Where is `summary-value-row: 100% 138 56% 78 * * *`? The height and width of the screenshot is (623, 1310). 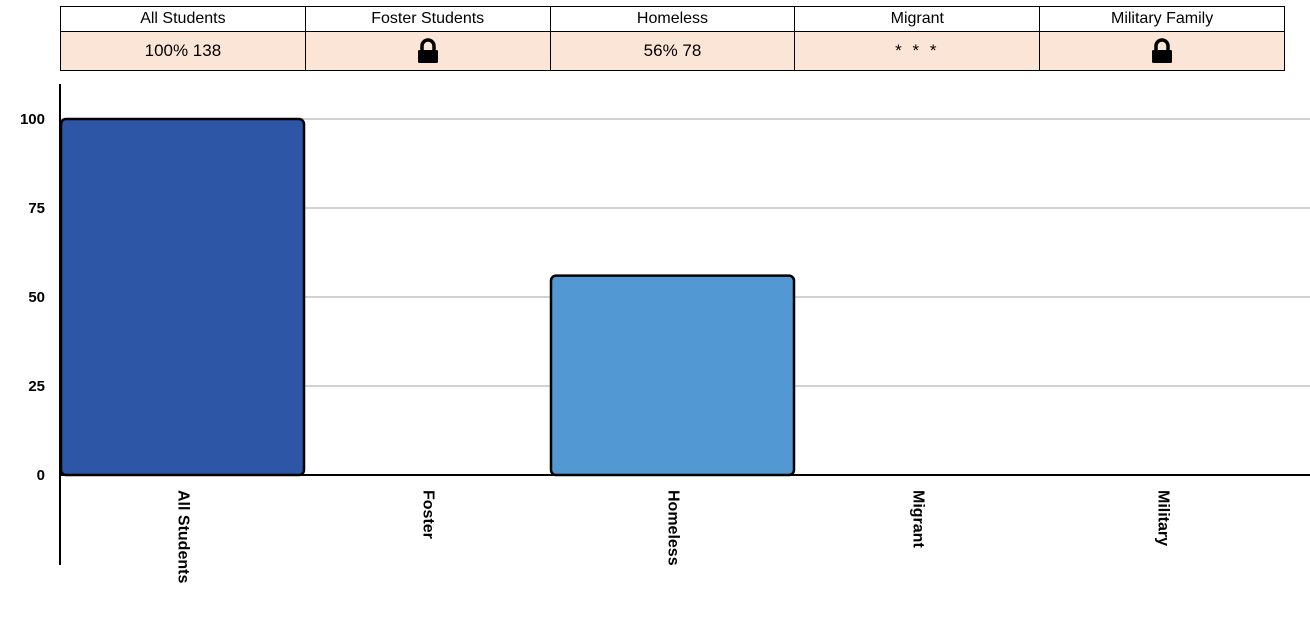
summary-value-row: 100% 138 56% 78 * * * is located at coordinates (672, 51).